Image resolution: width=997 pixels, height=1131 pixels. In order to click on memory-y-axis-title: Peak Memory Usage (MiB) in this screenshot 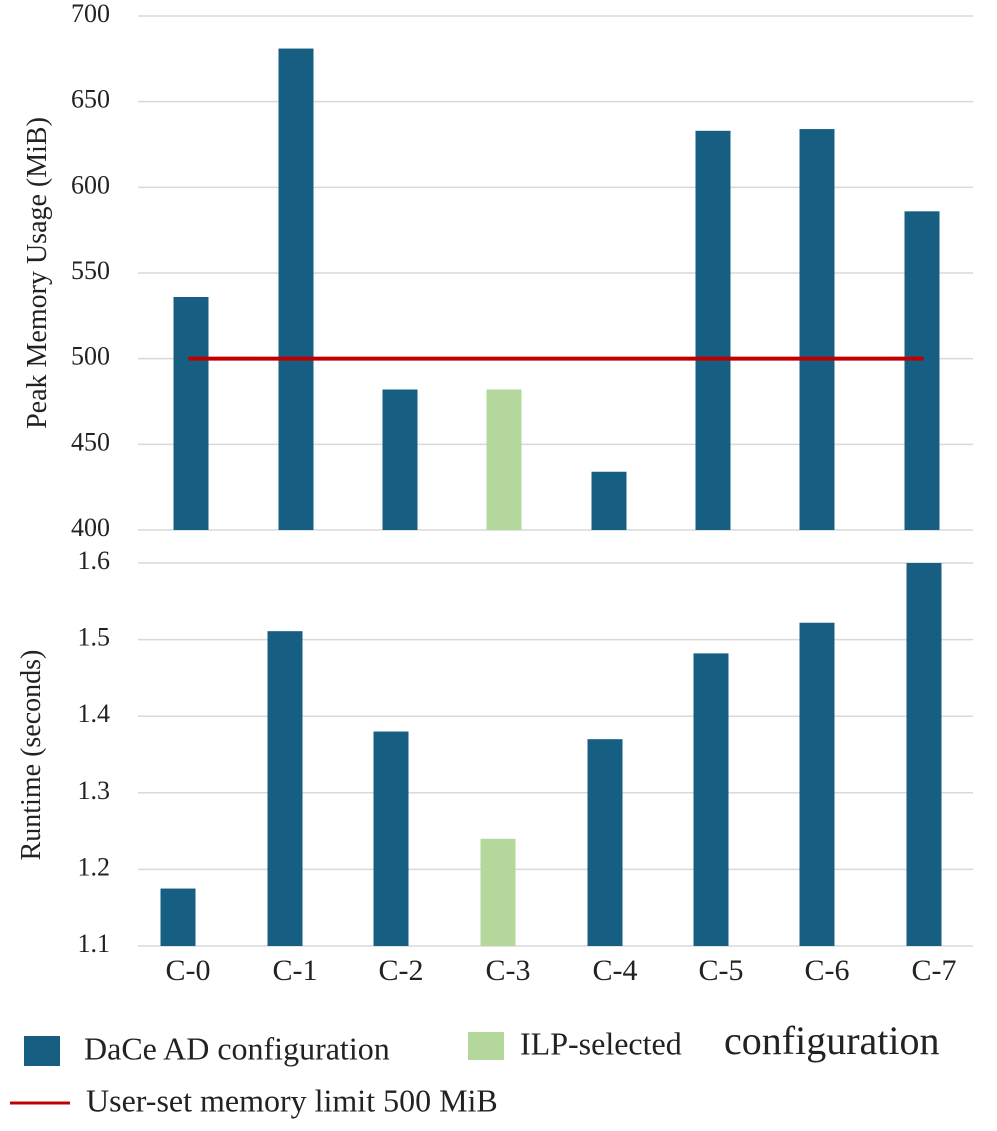, I will do `click(37, 273)`.